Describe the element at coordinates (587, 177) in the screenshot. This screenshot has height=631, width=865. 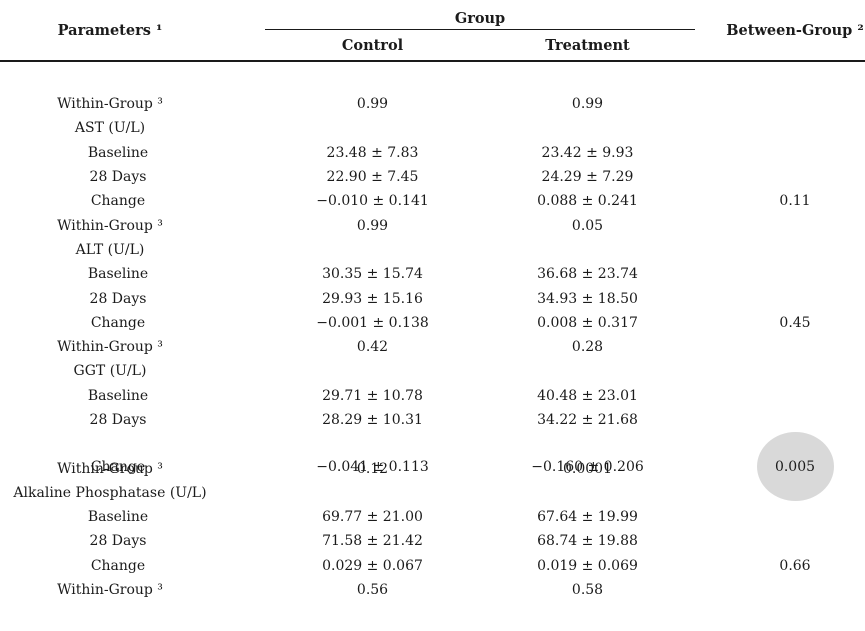
I see `treatment-cell: 24.29 ± 7.29` at that location.